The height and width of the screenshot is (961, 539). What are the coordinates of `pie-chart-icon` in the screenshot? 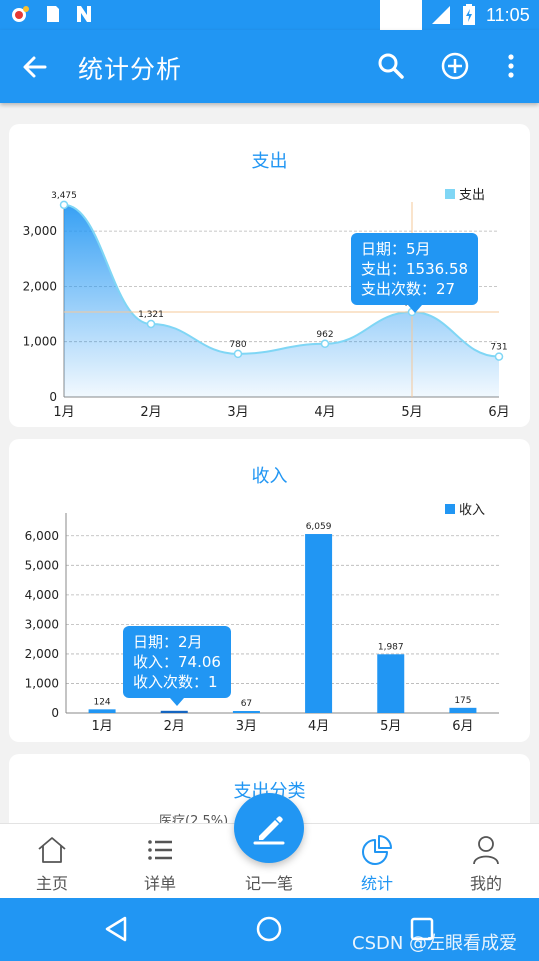 It's located at (377, 850).